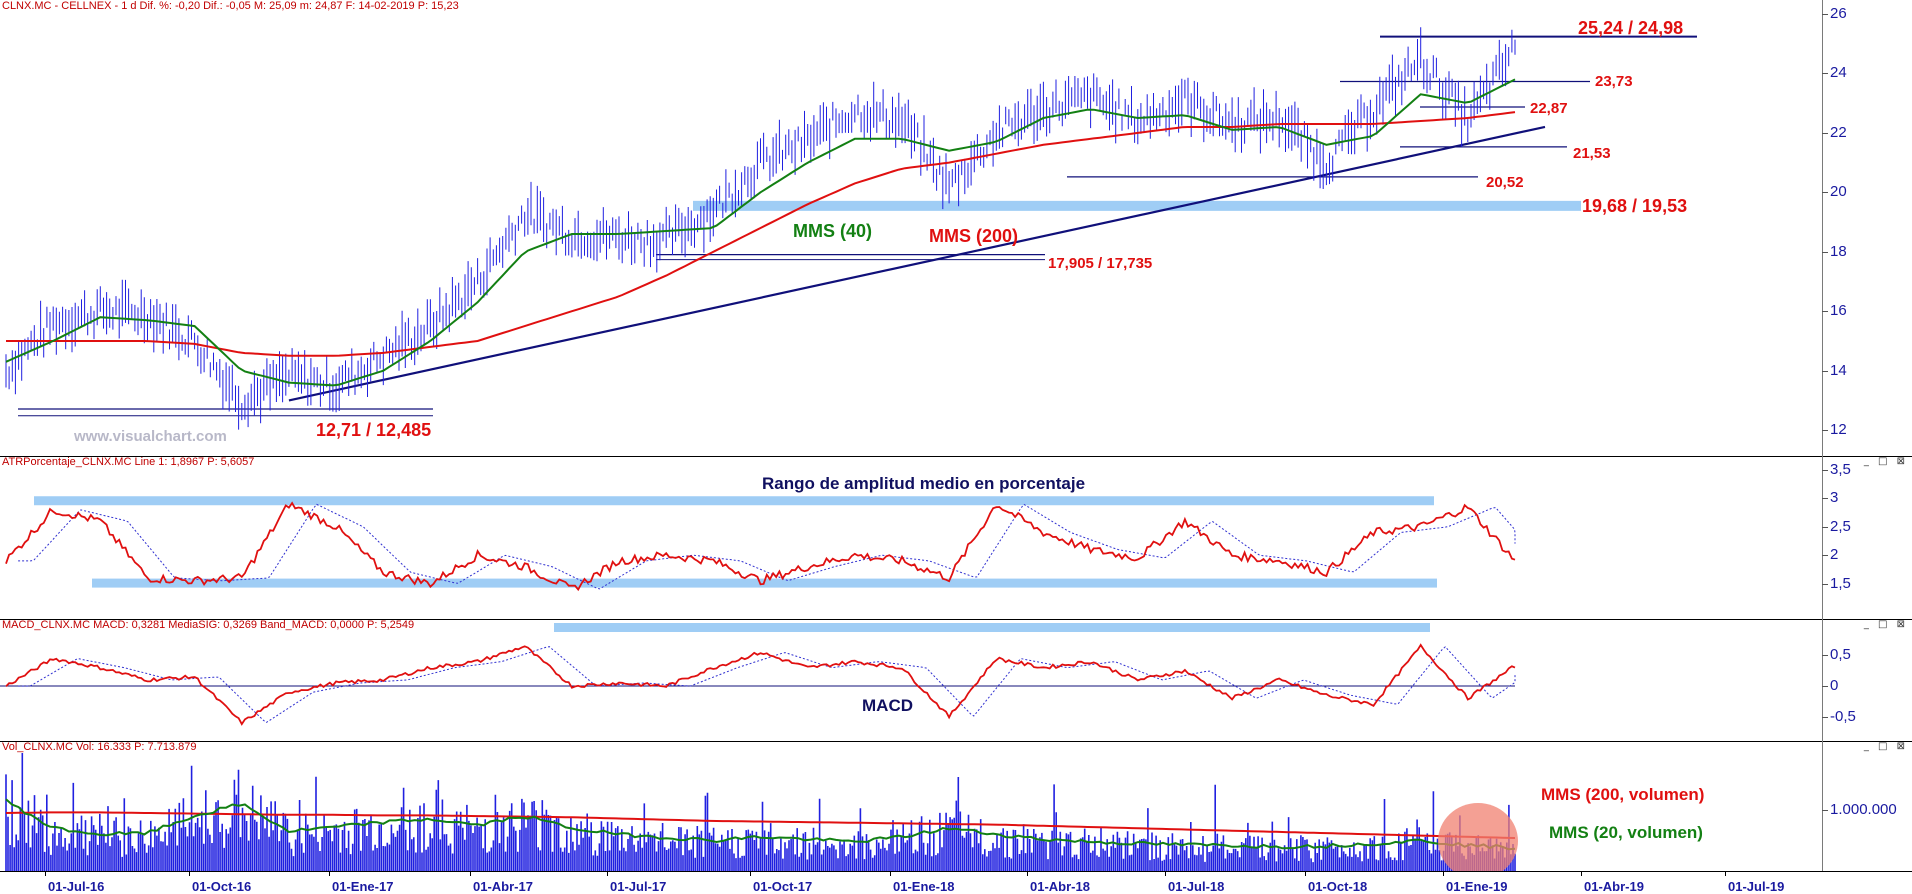 The width and height of the screenshot is (1912, 894). I want to click on macd-y-tick: 0, so click(1834, 686).